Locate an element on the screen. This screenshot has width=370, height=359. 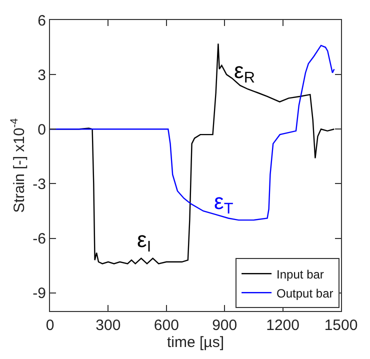
y-tick-label: -3 is located at coordinates (39, 184).